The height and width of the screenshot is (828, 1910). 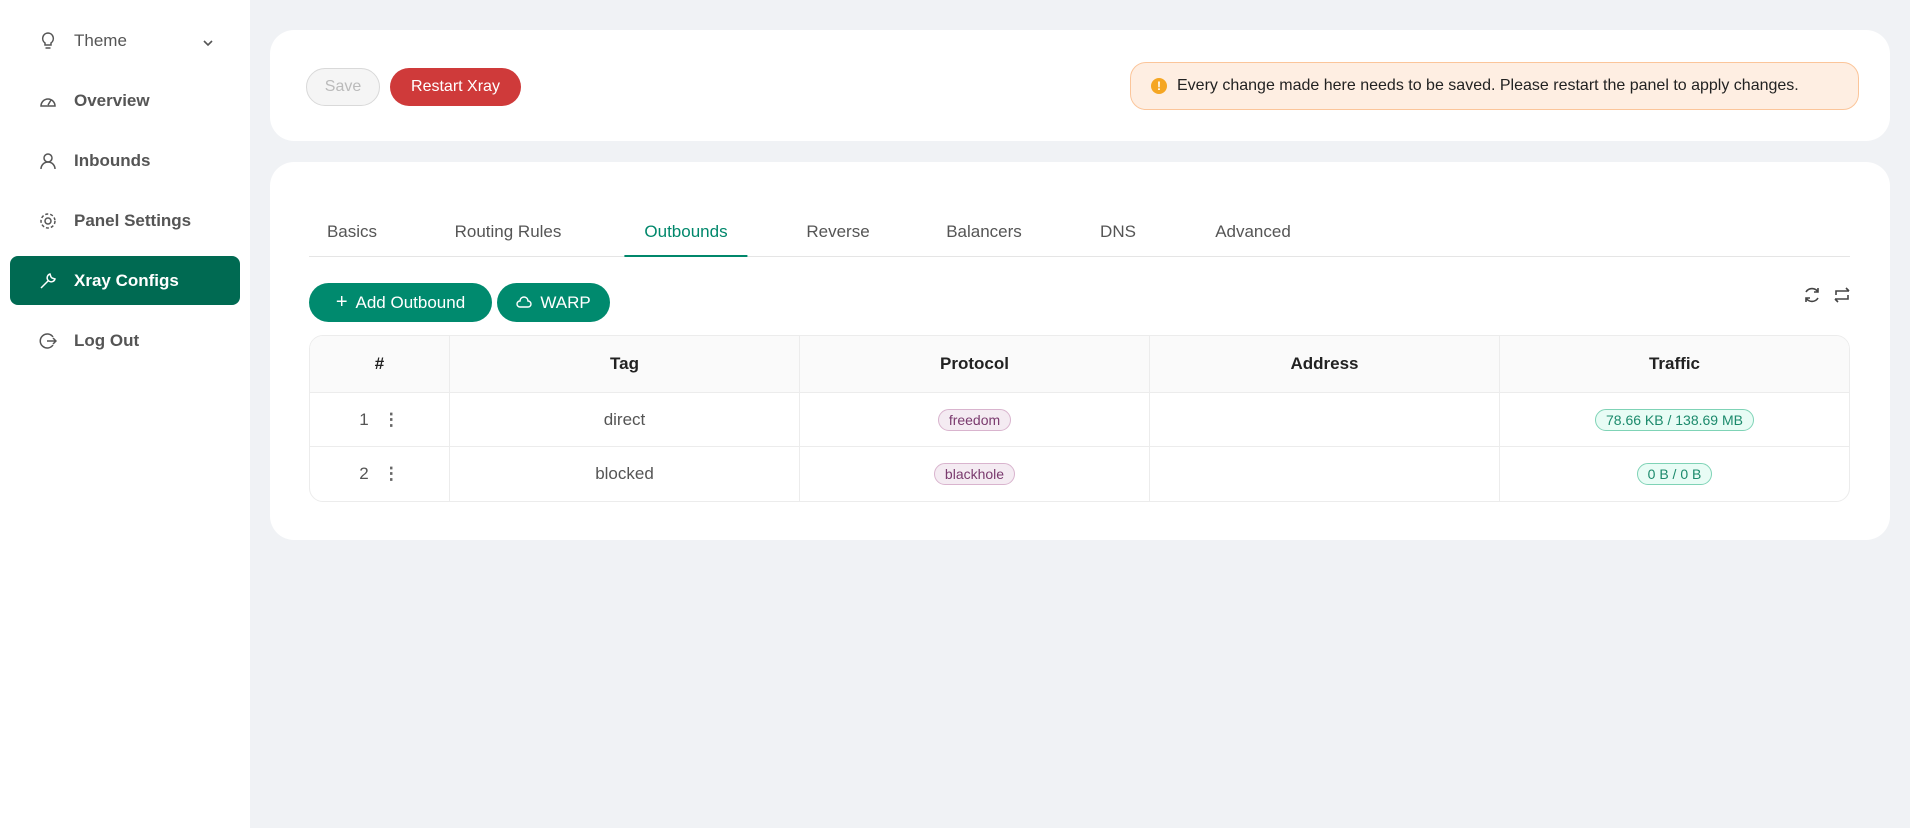 I want to click on sidebar-item-label: Panel Settings, so click(x=133, y=220).